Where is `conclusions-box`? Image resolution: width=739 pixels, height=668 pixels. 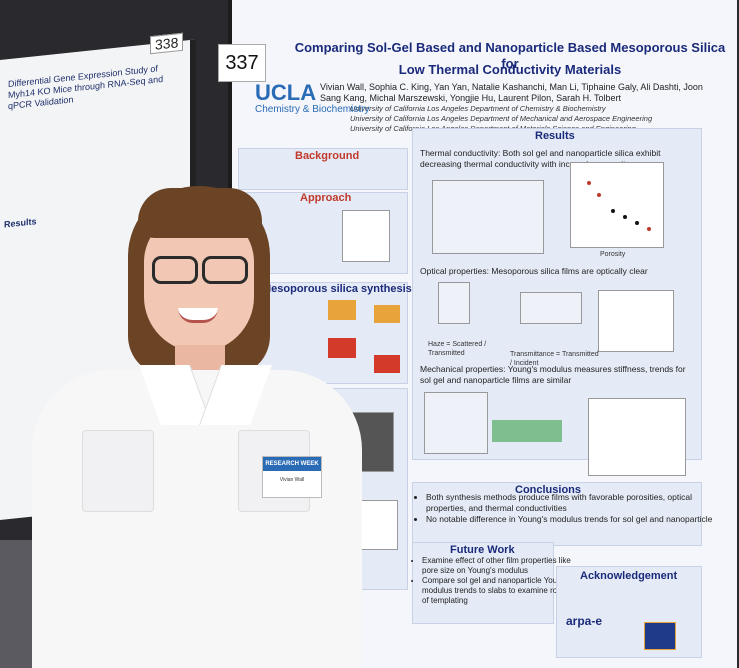 conclusions-box is located at coordinates (557, 514).